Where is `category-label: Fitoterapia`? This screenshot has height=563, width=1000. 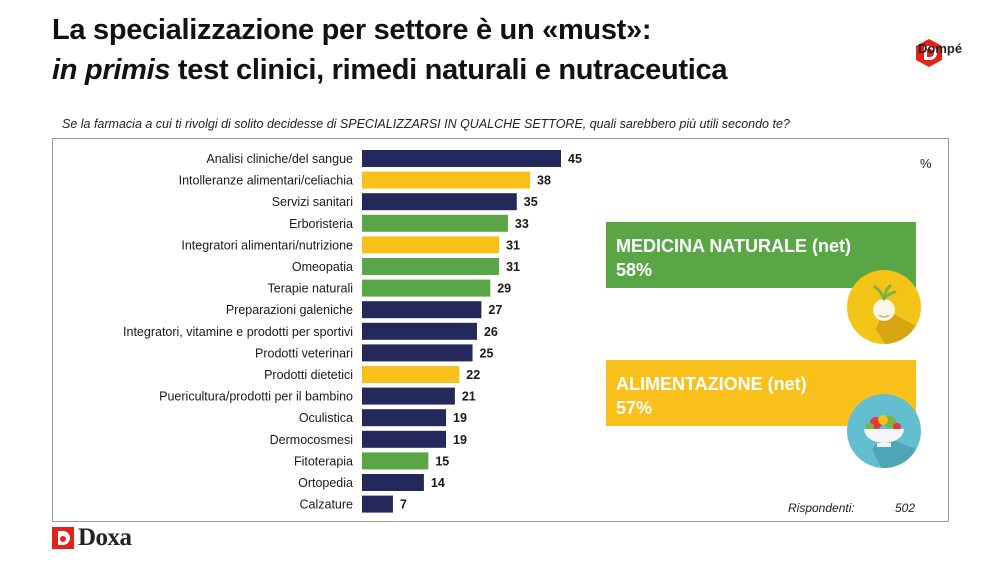 category-label: Fitoterapia is located at coordinates (323, 461).